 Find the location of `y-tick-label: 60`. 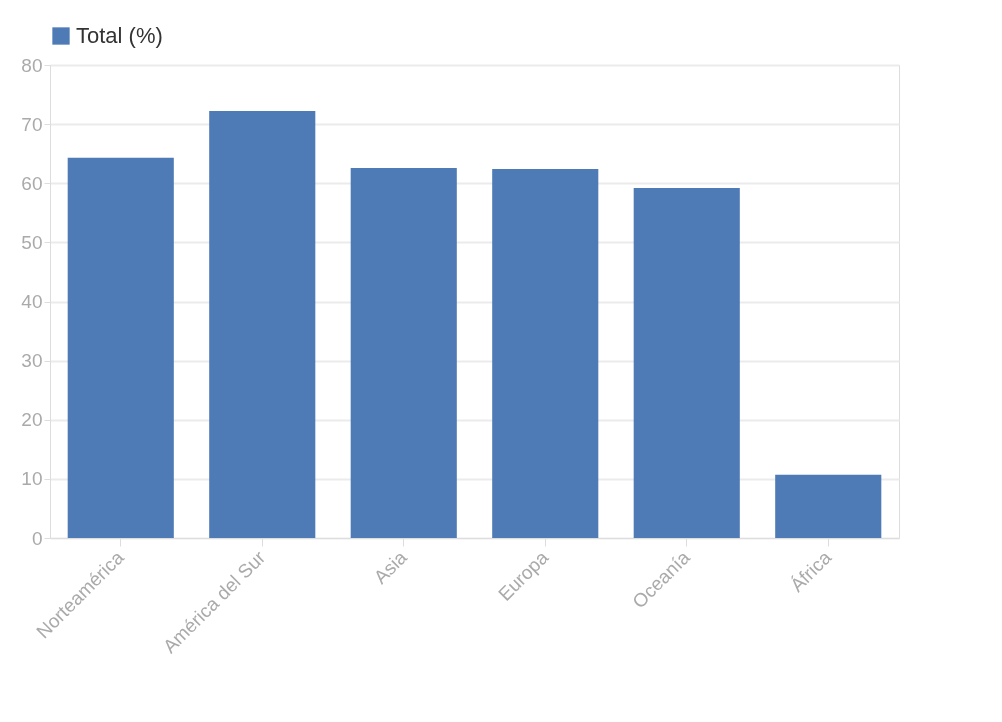

y-tick-label: 60 is located at coordinates (32, 183).